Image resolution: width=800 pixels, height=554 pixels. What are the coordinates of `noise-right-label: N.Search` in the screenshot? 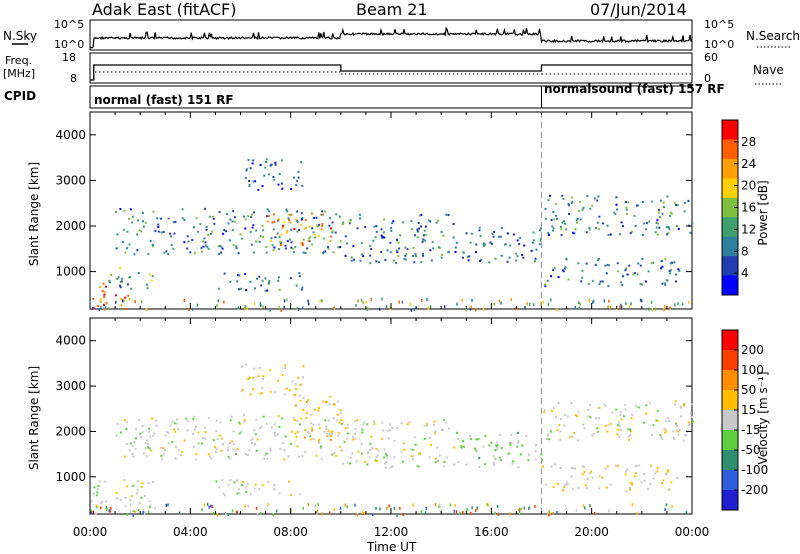 It's located at (773, 36).